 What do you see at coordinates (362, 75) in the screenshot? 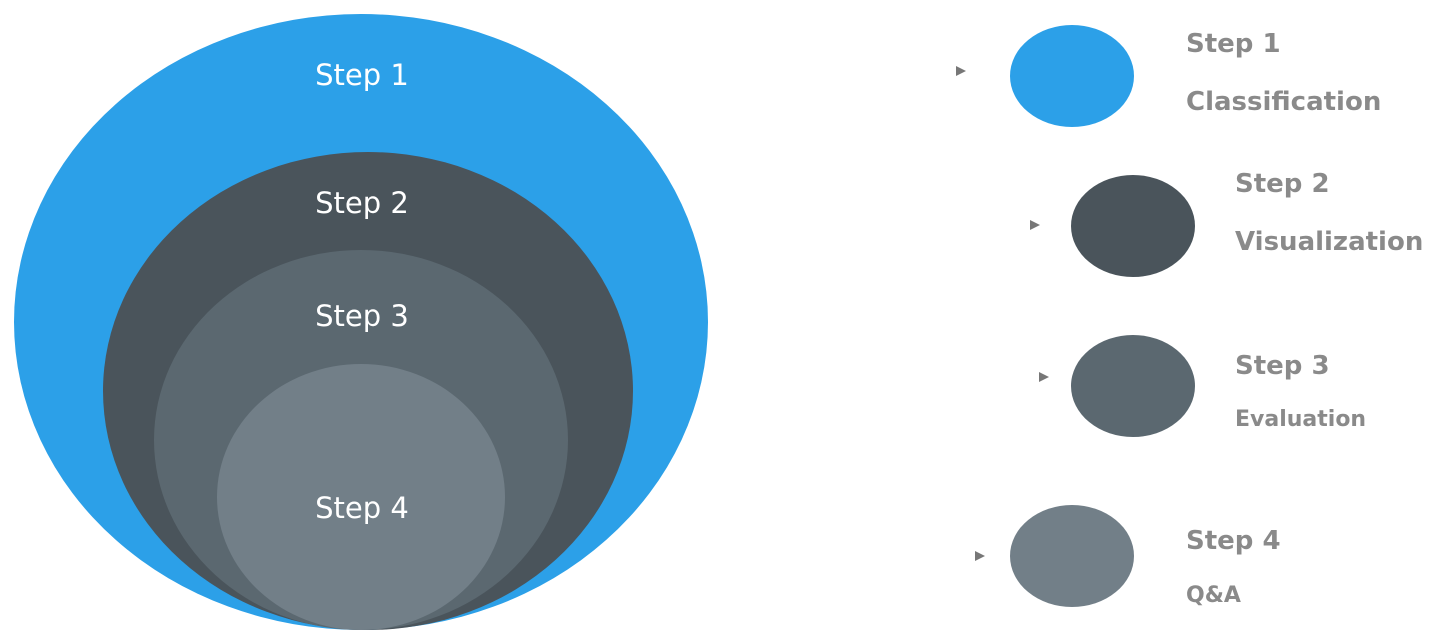
I see `ring-label-step-1: Step 1` at bounding box center [362, 75].